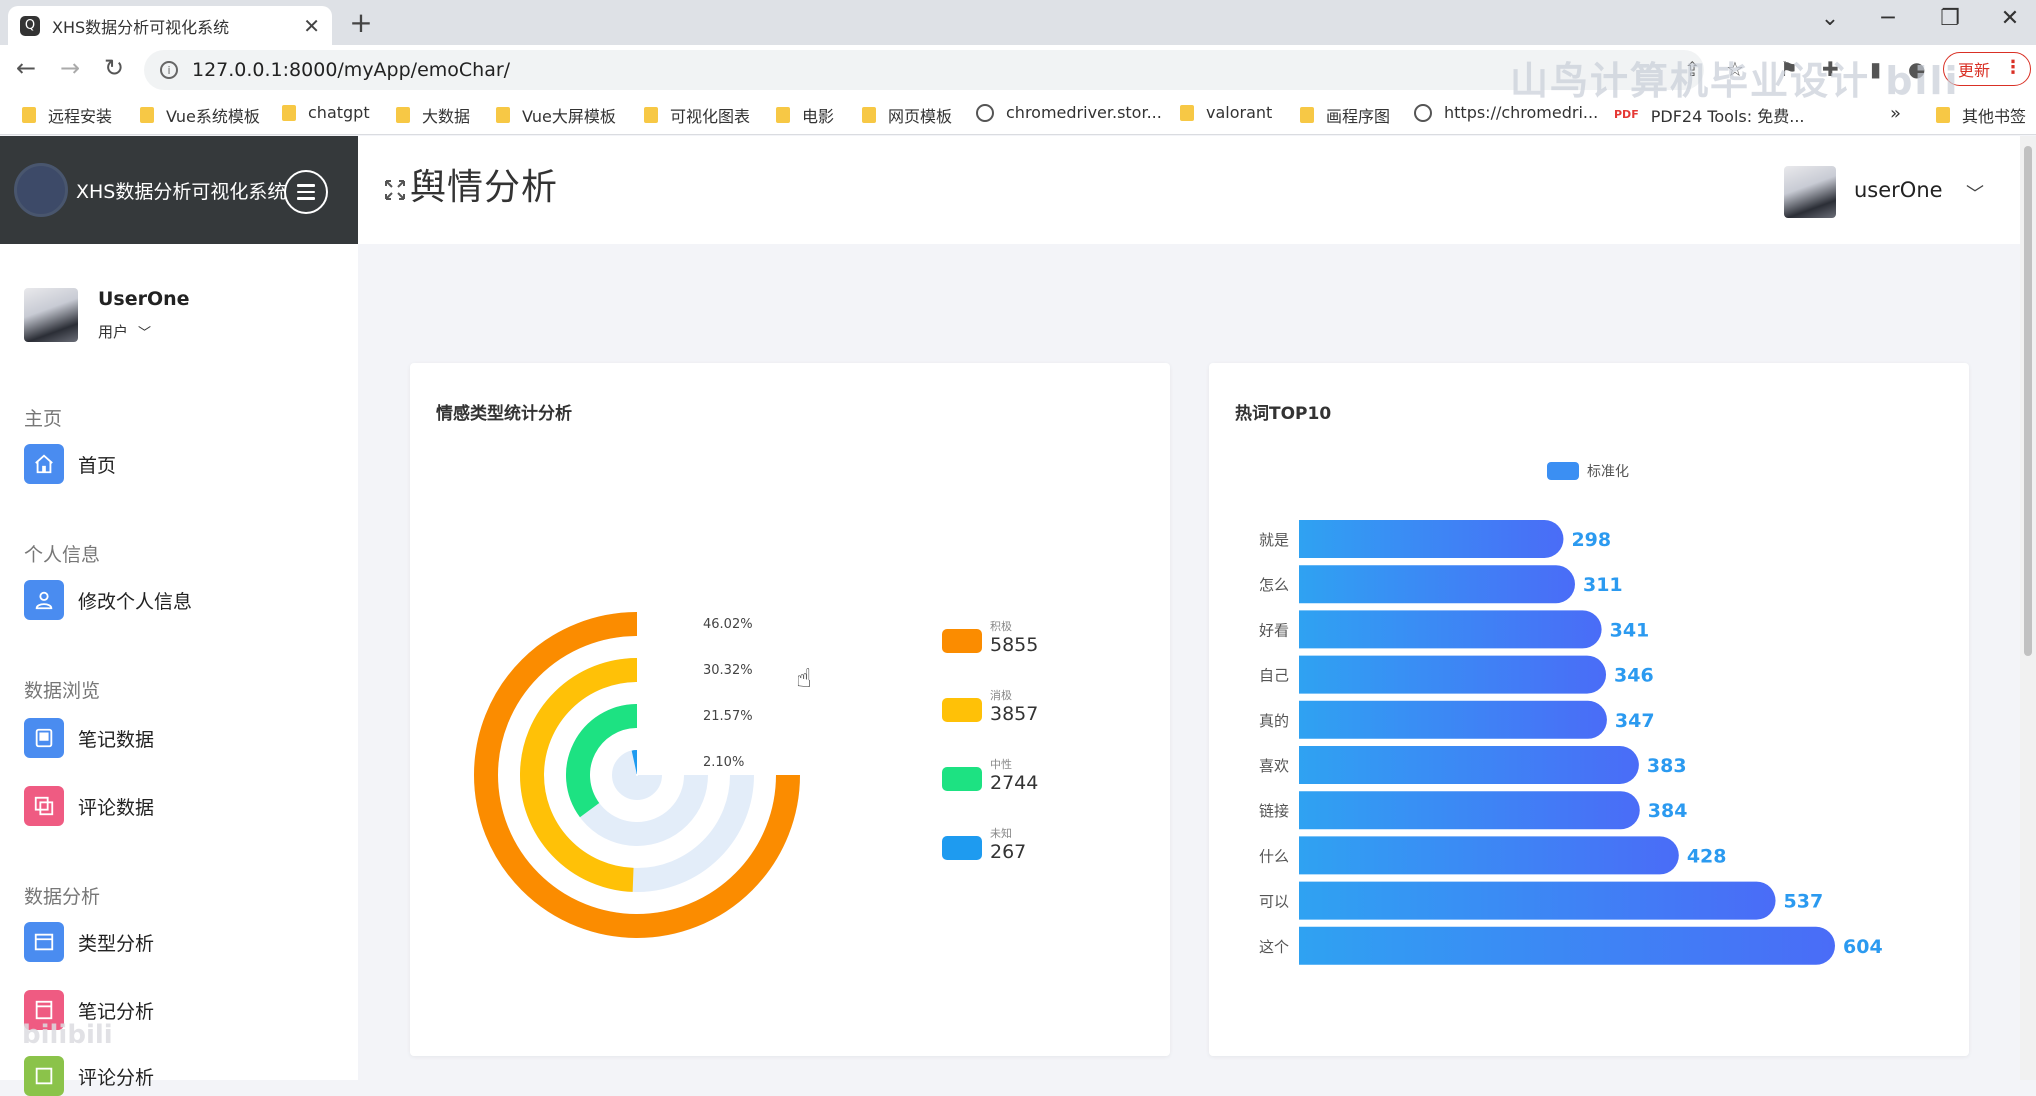  I want to click on brand-name: XHS数据分析可视化系统, so click(181, 190).